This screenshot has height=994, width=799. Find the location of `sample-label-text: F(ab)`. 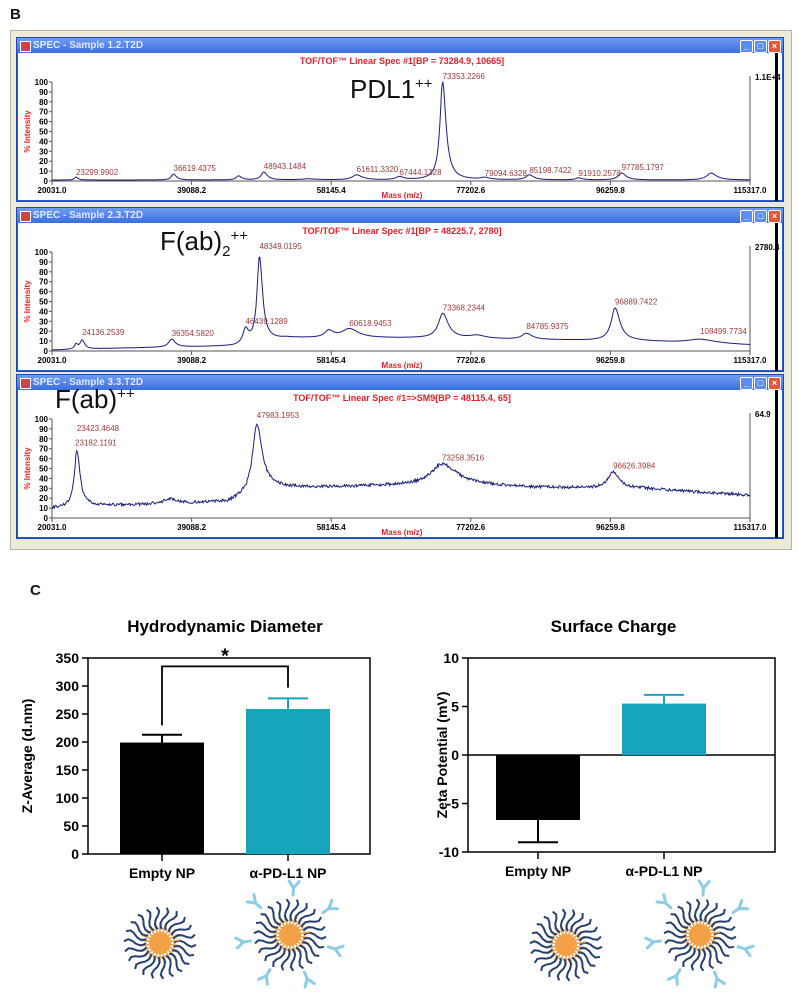

sample-label-text: F(ab) is located at coordinates (191, 241).